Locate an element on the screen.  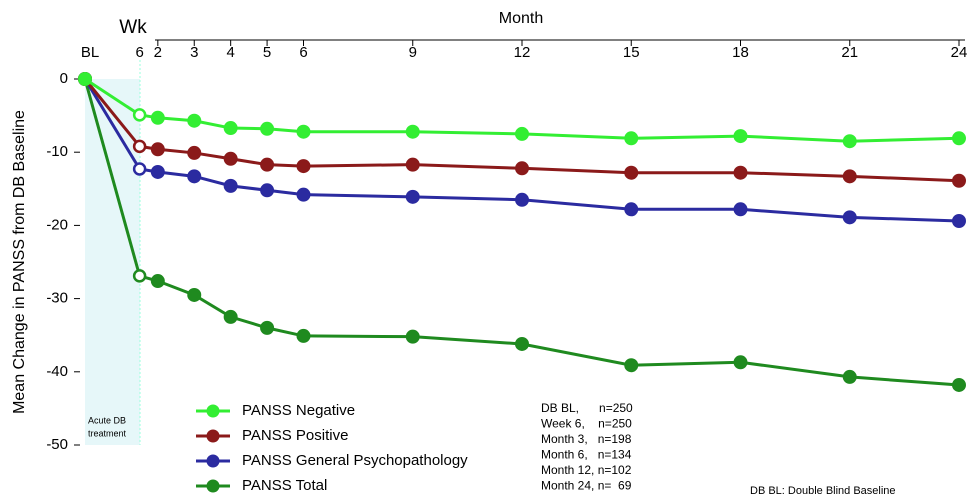
y-tick-label: 0 is located at coordinates (64, 78).